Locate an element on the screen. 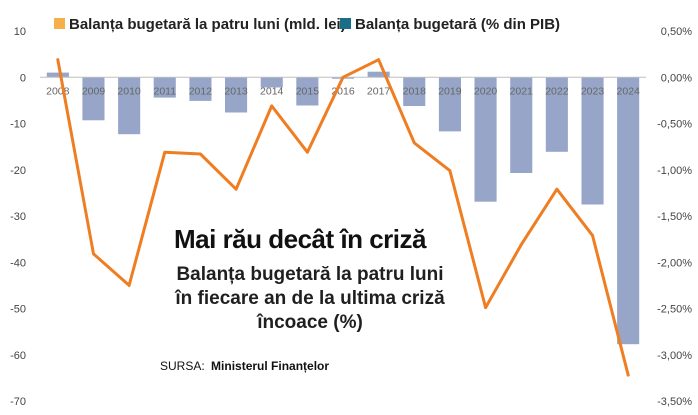 The image size is (698, 415). category-label: 2009 is located at coordinates (94, 91).